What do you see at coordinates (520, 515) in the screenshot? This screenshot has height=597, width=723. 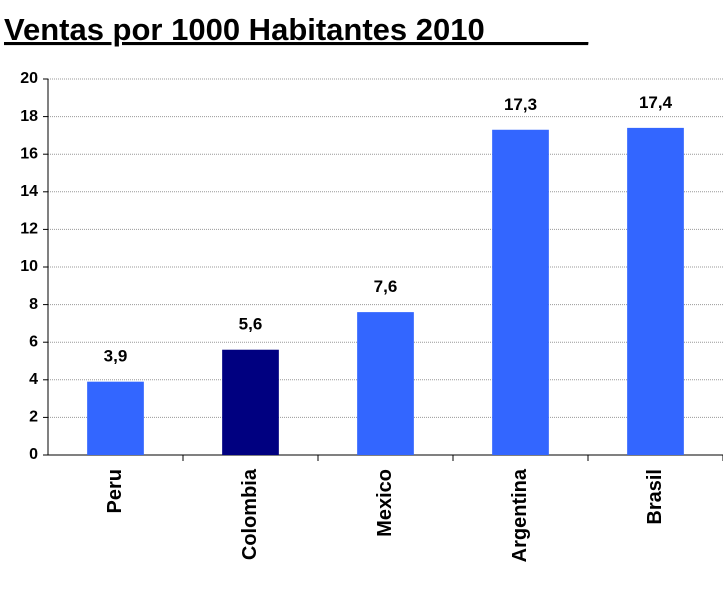 I see `x-tick-label: Argentina` at bounding box center [520, 515].